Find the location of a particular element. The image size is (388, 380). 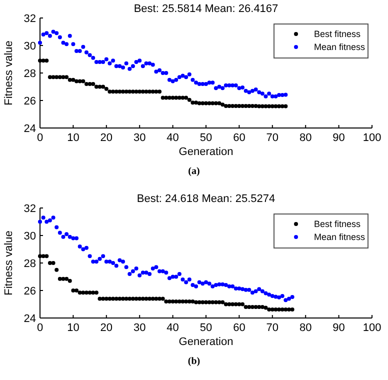

chart-title: Best: 24.618 Mean: 25.5274 is located at coordinates (206, 199).